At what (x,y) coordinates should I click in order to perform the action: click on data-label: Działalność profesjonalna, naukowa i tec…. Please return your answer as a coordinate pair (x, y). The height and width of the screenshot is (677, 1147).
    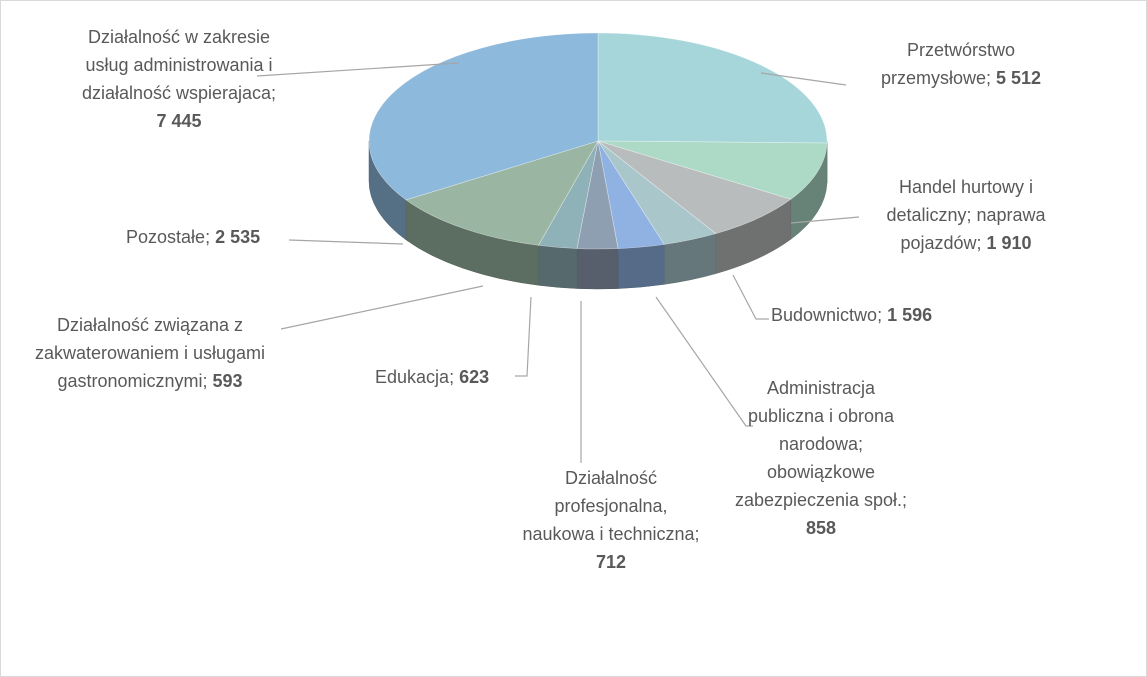
    Looking at the image, I should click on (611, 520).